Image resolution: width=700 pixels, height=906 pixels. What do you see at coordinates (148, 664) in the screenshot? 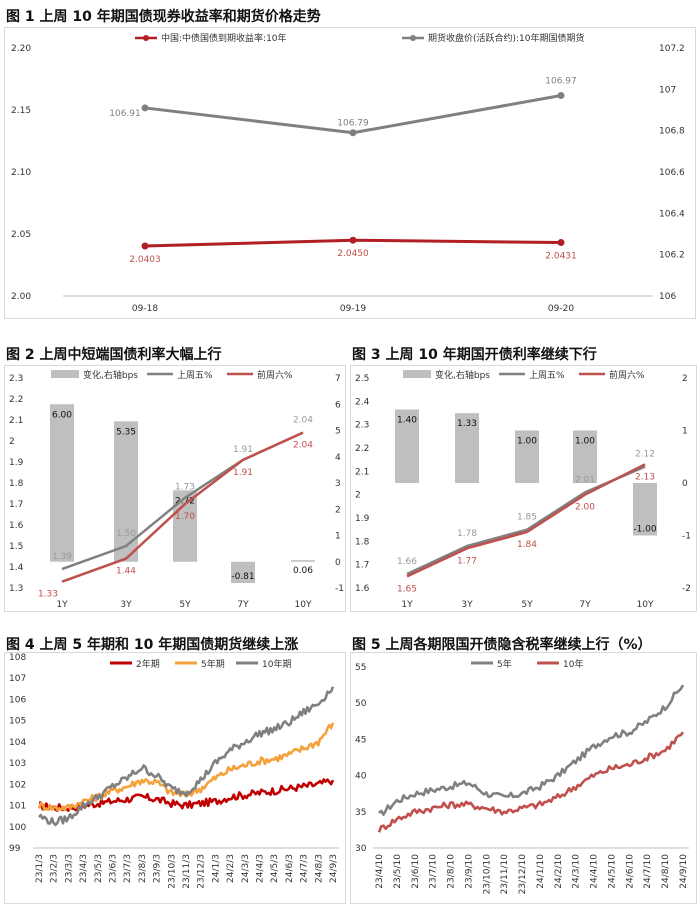
I see `fig4-legend-label: 2年期` at bounding box center [148, 664].